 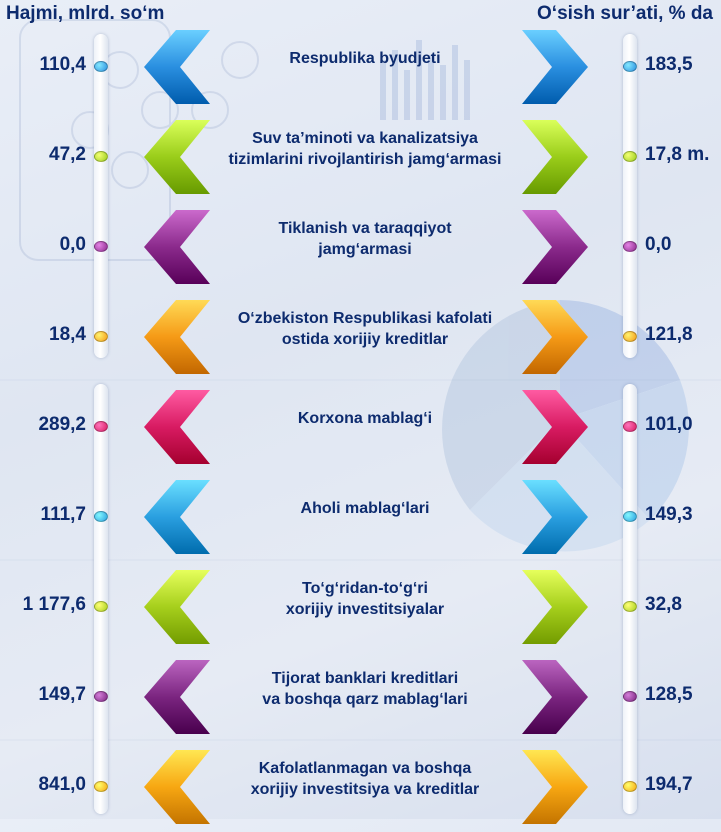 What do you see at coordinates (677, 154) in the screenshot?
I see `growth-value: 17,8 m.` at bounding box center [677, 154].